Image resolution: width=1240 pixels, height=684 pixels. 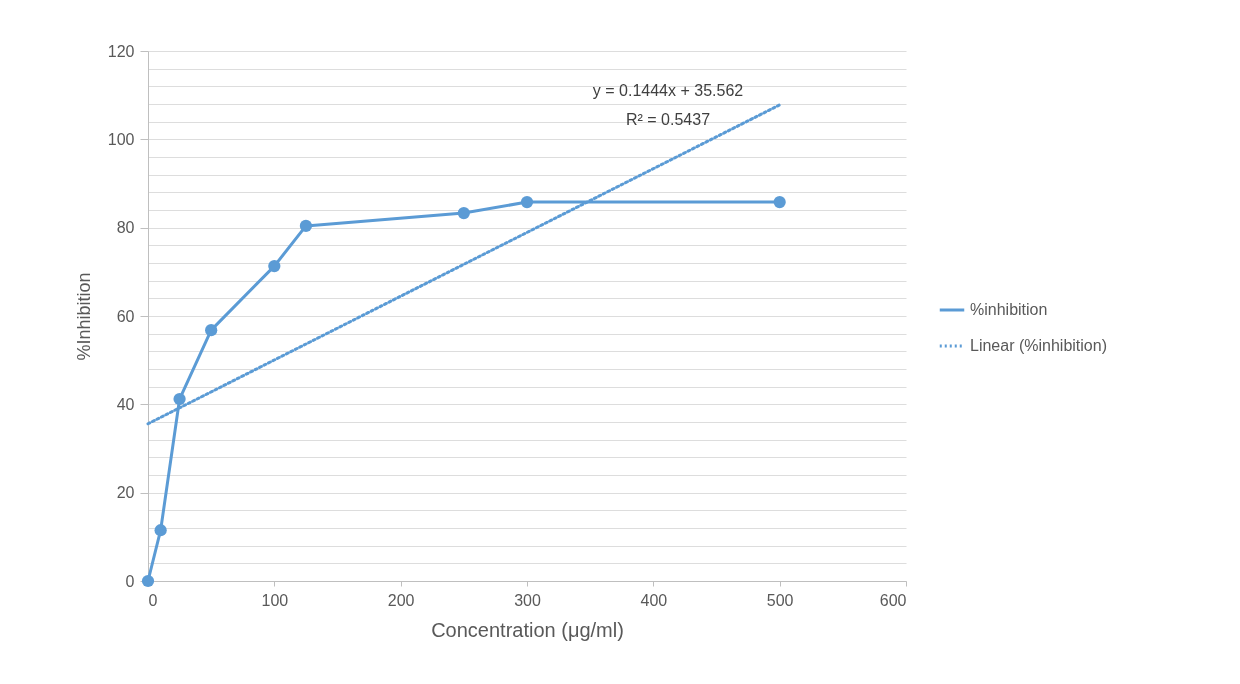 What do you see at coordinates (275, 600) in the screenshot?
I see `x-tick-label: 100` at bounding box center [275, 600].